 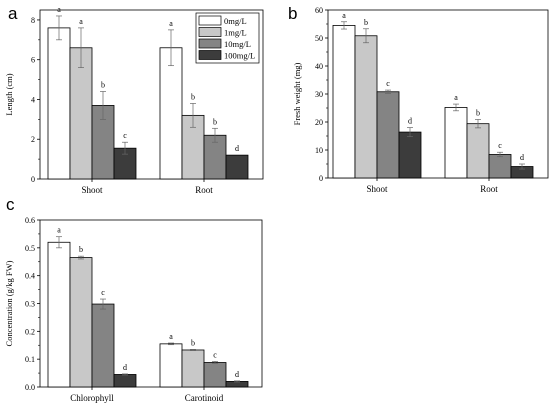 What do you see at coordinates (30, 359) in the screenshot?
I see `y-tick-label: 0.1` at bounding box center [30, 359].